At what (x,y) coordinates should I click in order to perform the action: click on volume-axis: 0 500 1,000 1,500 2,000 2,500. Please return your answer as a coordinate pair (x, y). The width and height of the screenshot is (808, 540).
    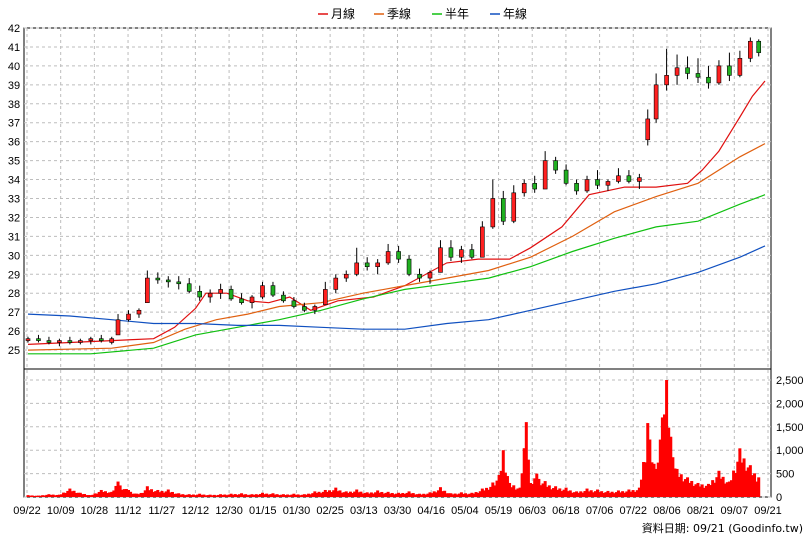
    Looking at the image, I should click on (790, 439).